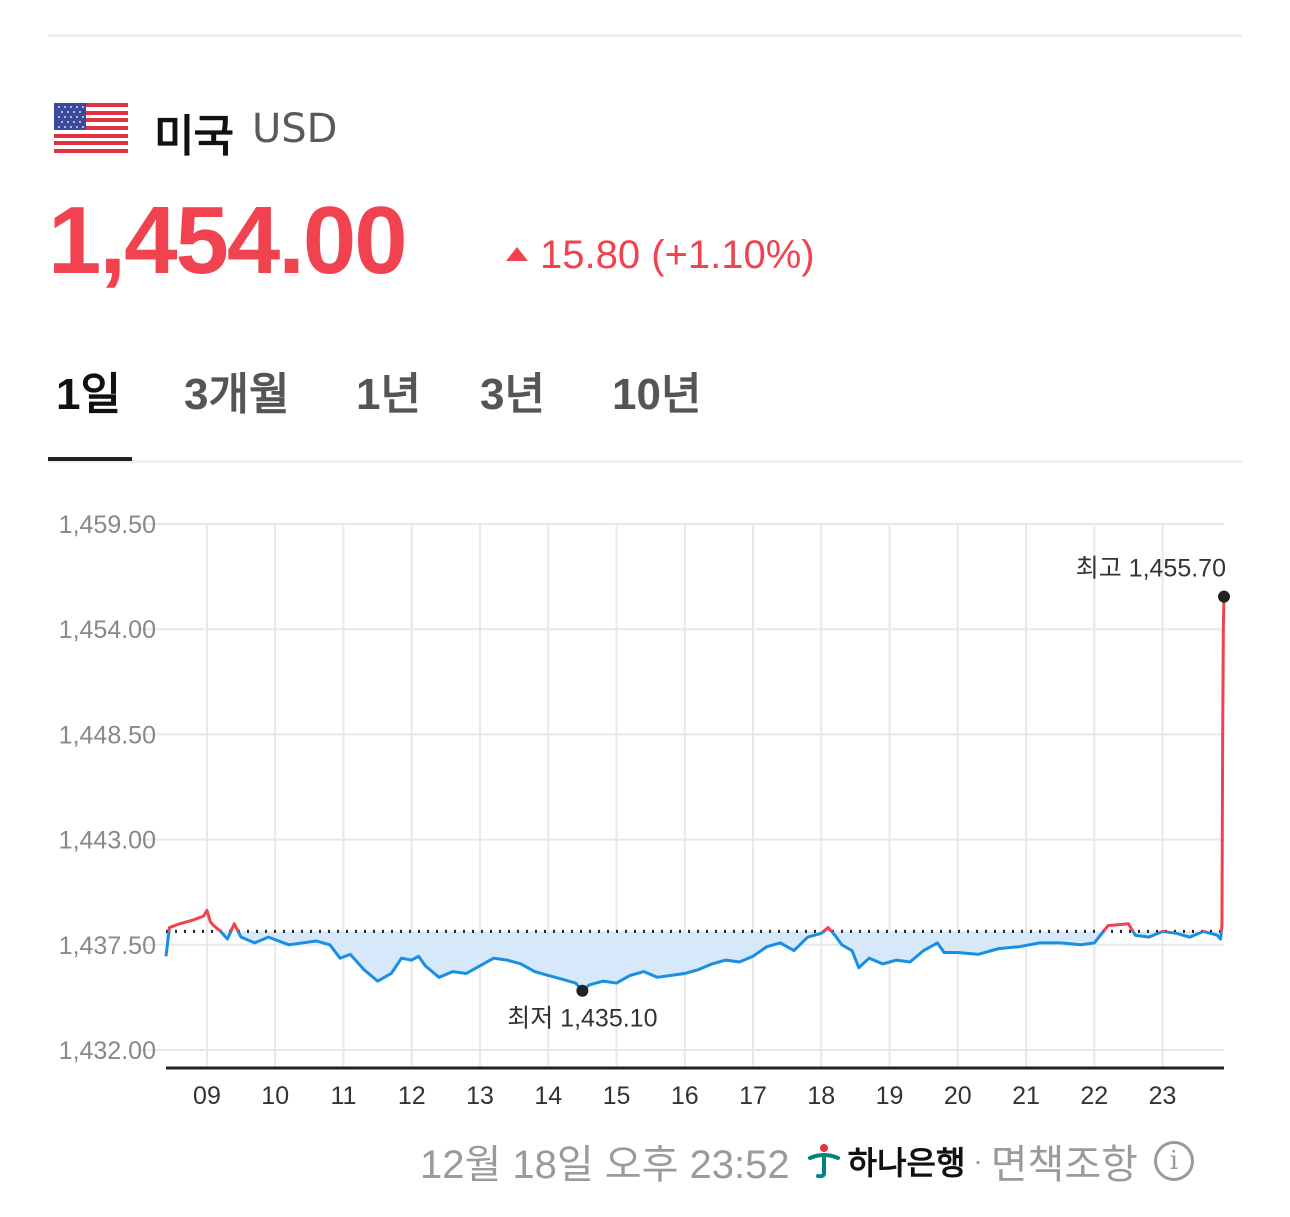 The image size is (1290, 1217). Describe the element at coordinates (107, 946) in the screenshot. I see `y-tick-label: 1,437.50` at that location.